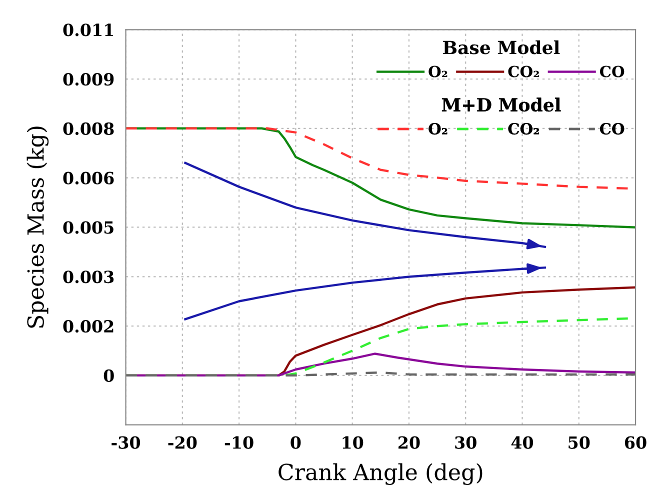 This screenshot has height=494, width=662. What do you see at coordinates (353, 442) in the screenshot?
I see `x-tick-label: 10` at bounding box center [353, 442].